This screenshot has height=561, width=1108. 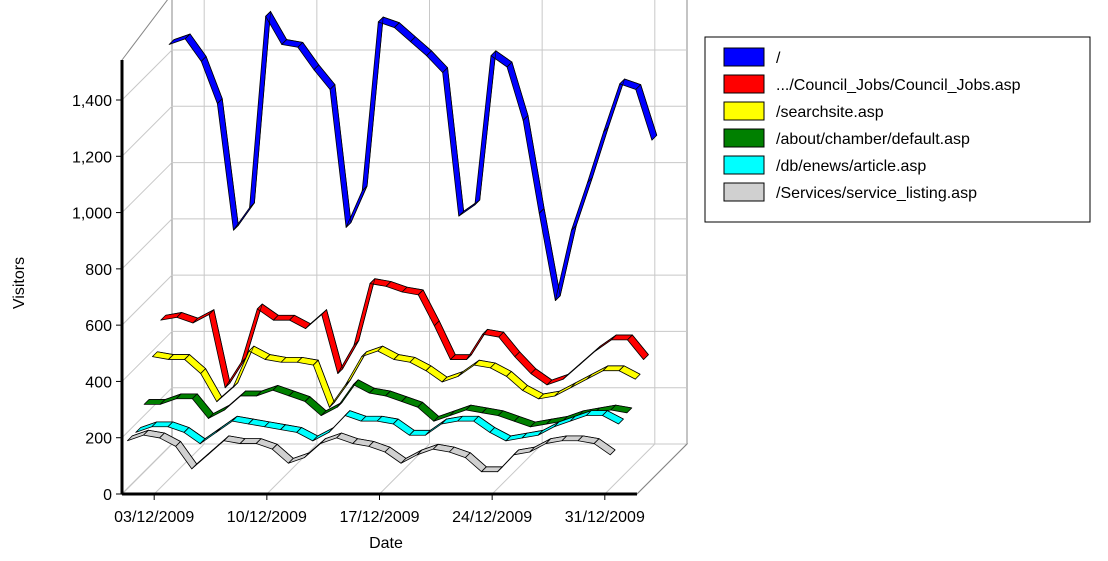 I want to click on y-tick-label: 0, so click(x=107, y=495).